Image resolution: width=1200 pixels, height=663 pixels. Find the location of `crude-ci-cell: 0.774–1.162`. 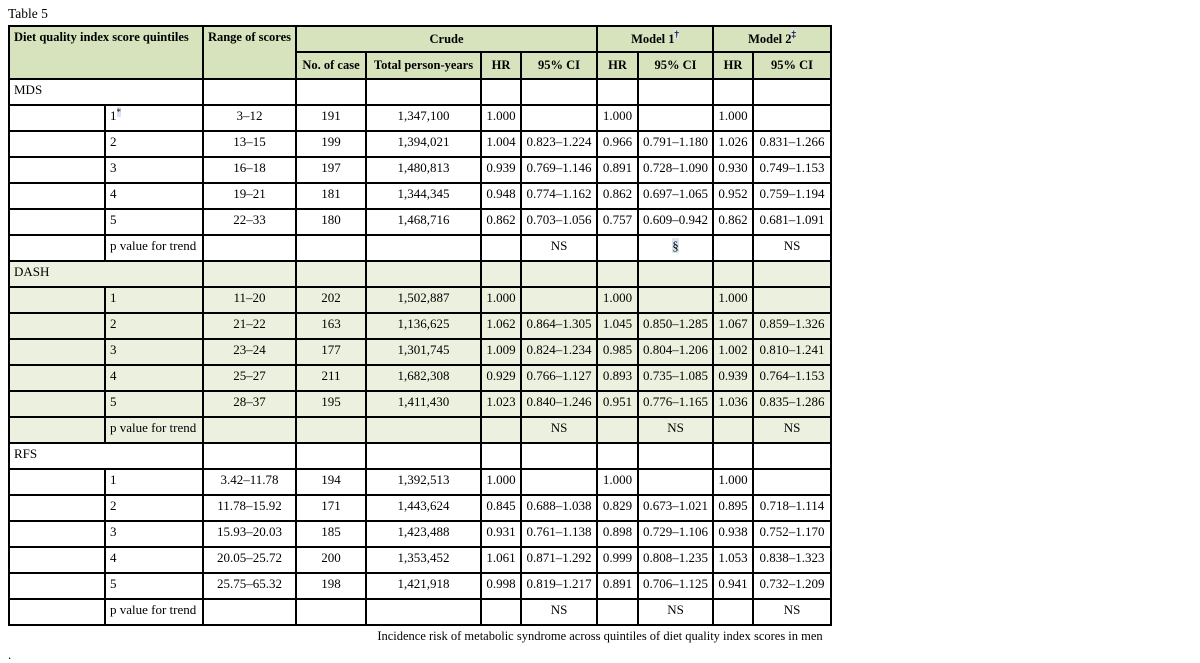

crude-ci-cell: 0.774–1.162 is located at coordinates (559, 196).